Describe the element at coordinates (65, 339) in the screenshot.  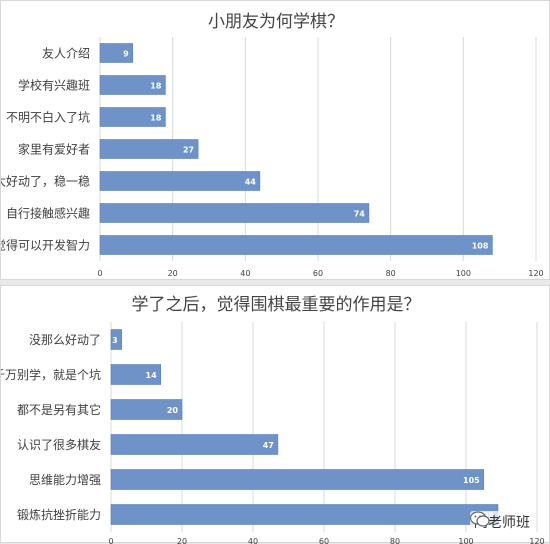
I see `category-label: 没那么好动了` at that location.